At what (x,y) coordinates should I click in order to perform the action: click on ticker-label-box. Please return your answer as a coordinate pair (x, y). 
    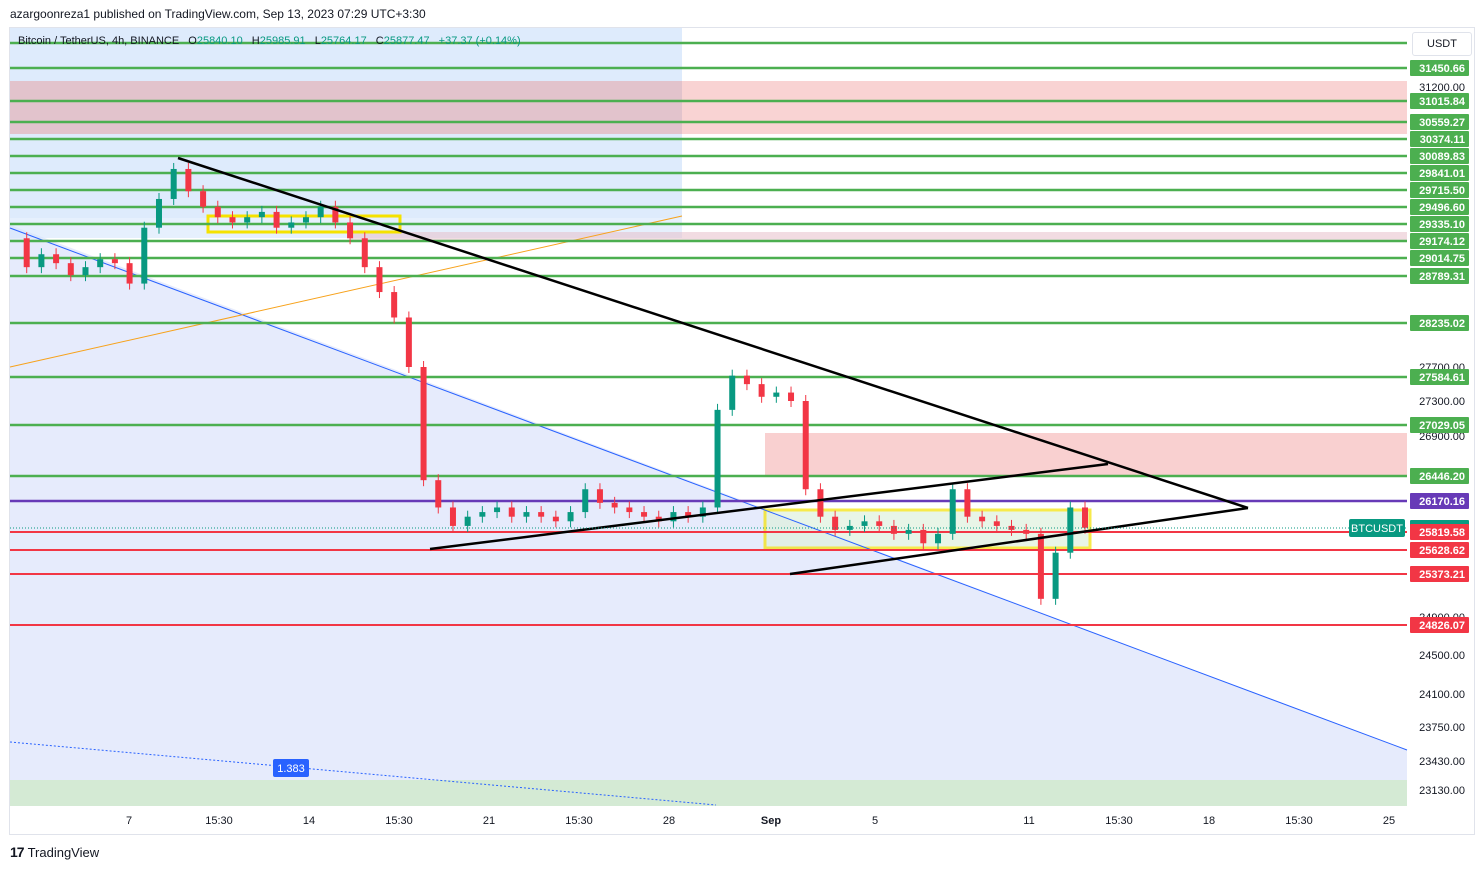
    Looking at the image, I should click on (1377, 528).